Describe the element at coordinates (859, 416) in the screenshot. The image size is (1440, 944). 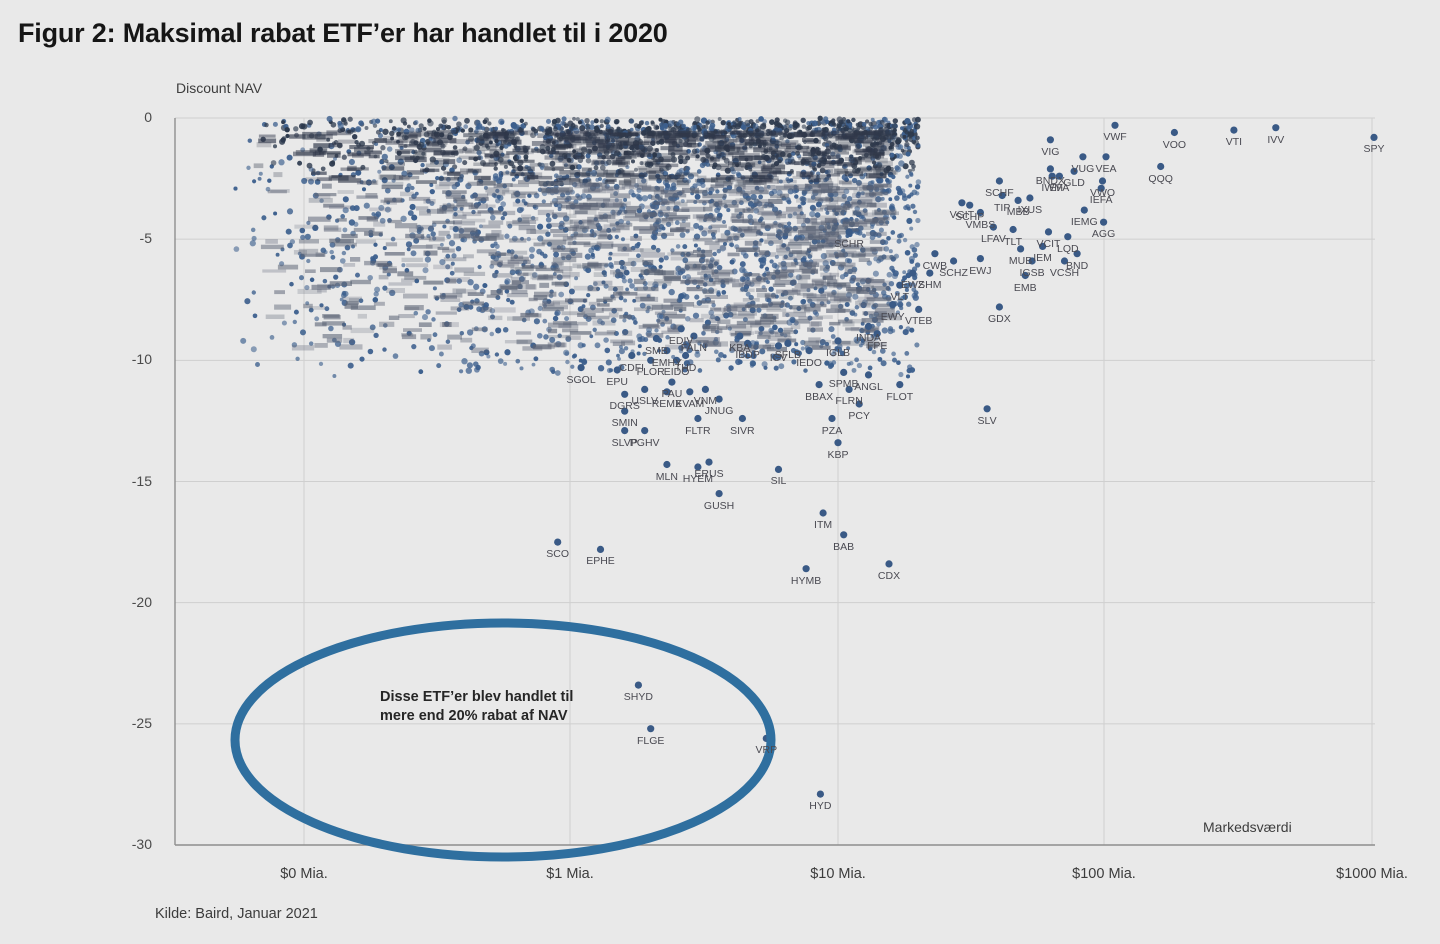
I see `data-point-label: PCY` at that location.